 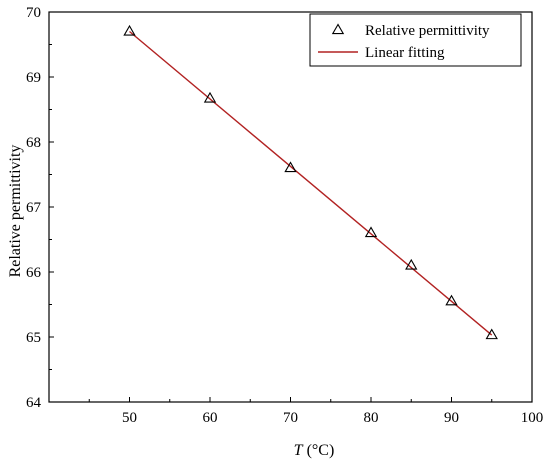 What do you see at coordinates (451, 418) in the screenshot?
I see `x-tick-label: 90` at bounding box center [451, 418].